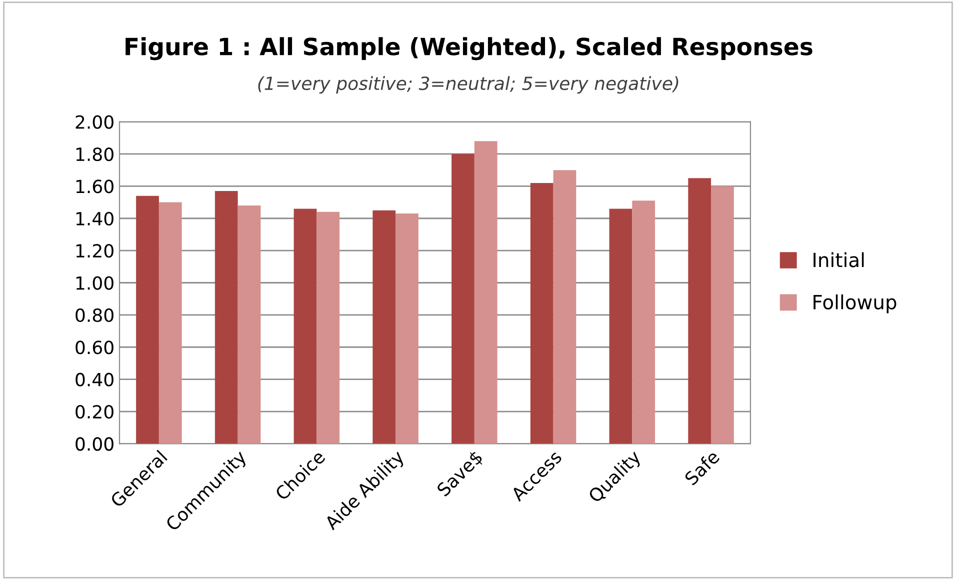 The image size is (956, 580). I want to click on y-tick-label: 1.20, so click(95, 251).